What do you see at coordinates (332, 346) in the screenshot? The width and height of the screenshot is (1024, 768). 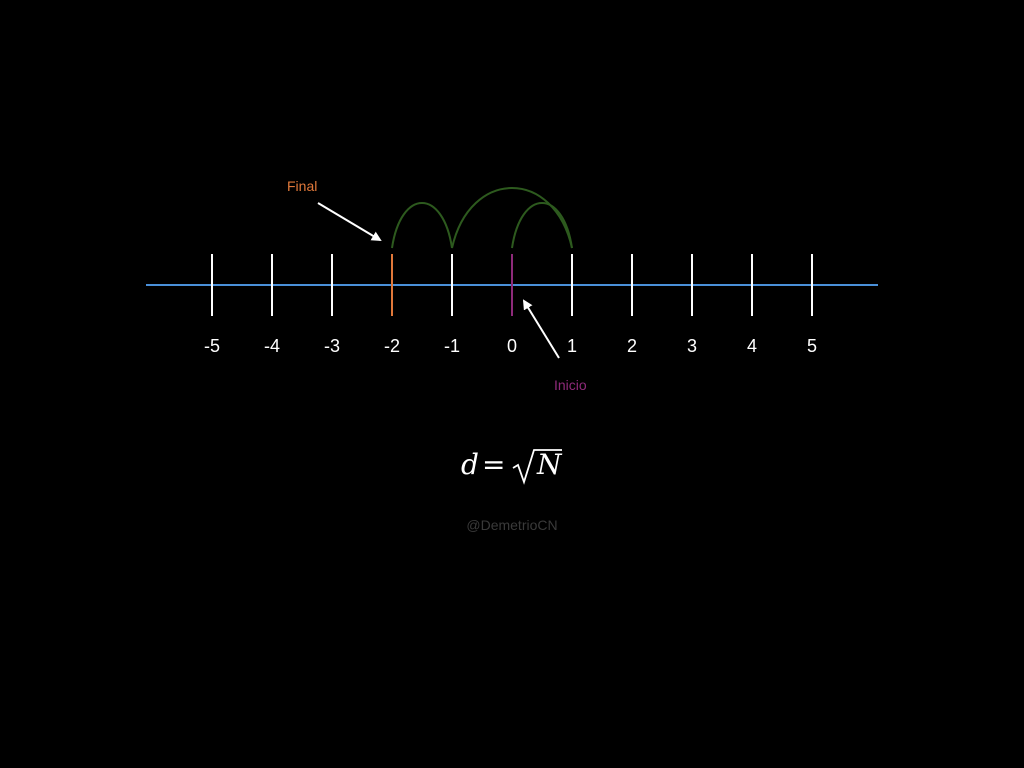 I see `tick-label: -3` at bounding box center [332, 346].